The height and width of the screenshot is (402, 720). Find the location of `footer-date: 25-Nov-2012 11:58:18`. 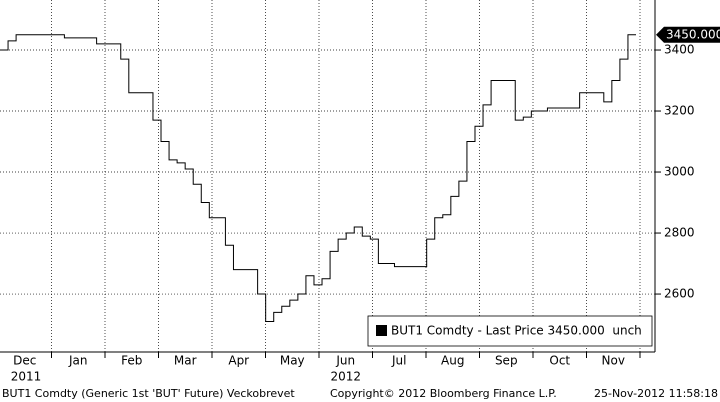

footer-date: 25-Nov-2012 11:58:18 is located at coordinates (656, 393).